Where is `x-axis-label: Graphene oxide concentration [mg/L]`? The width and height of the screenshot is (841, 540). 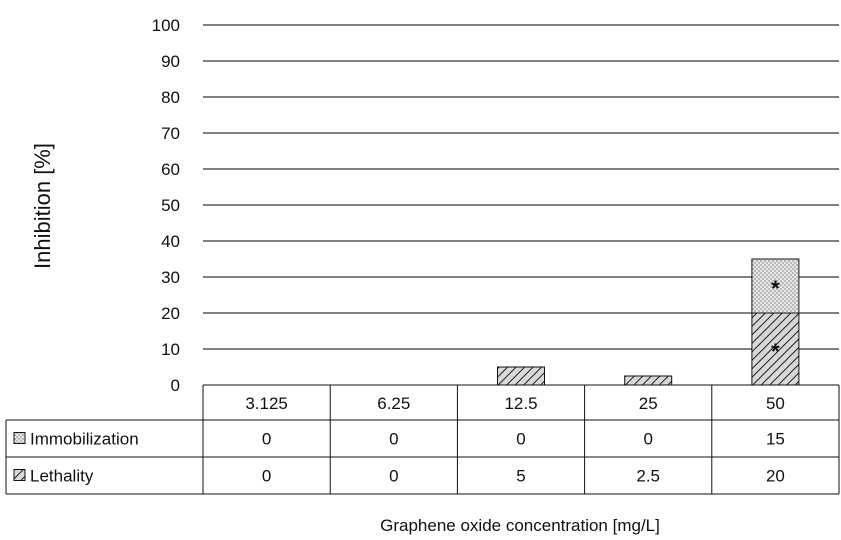 x-axis-label: Graphene oxide concentration [mg/L] is located at coordinates (520, 525).